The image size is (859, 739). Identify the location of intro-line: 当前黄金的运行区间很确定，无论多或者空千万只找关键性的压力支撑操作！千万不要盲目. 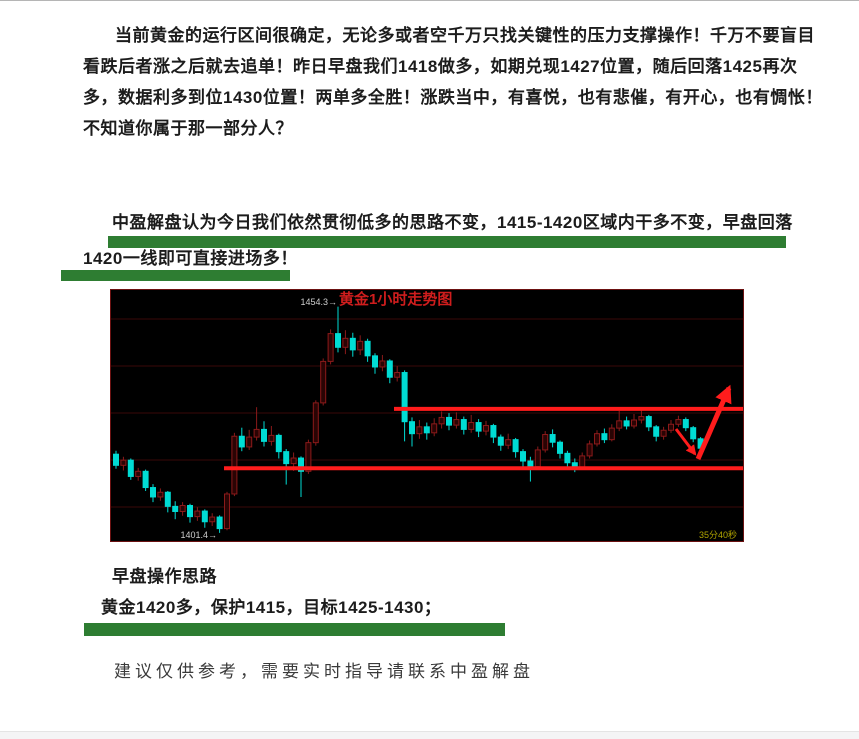
(465, 35).